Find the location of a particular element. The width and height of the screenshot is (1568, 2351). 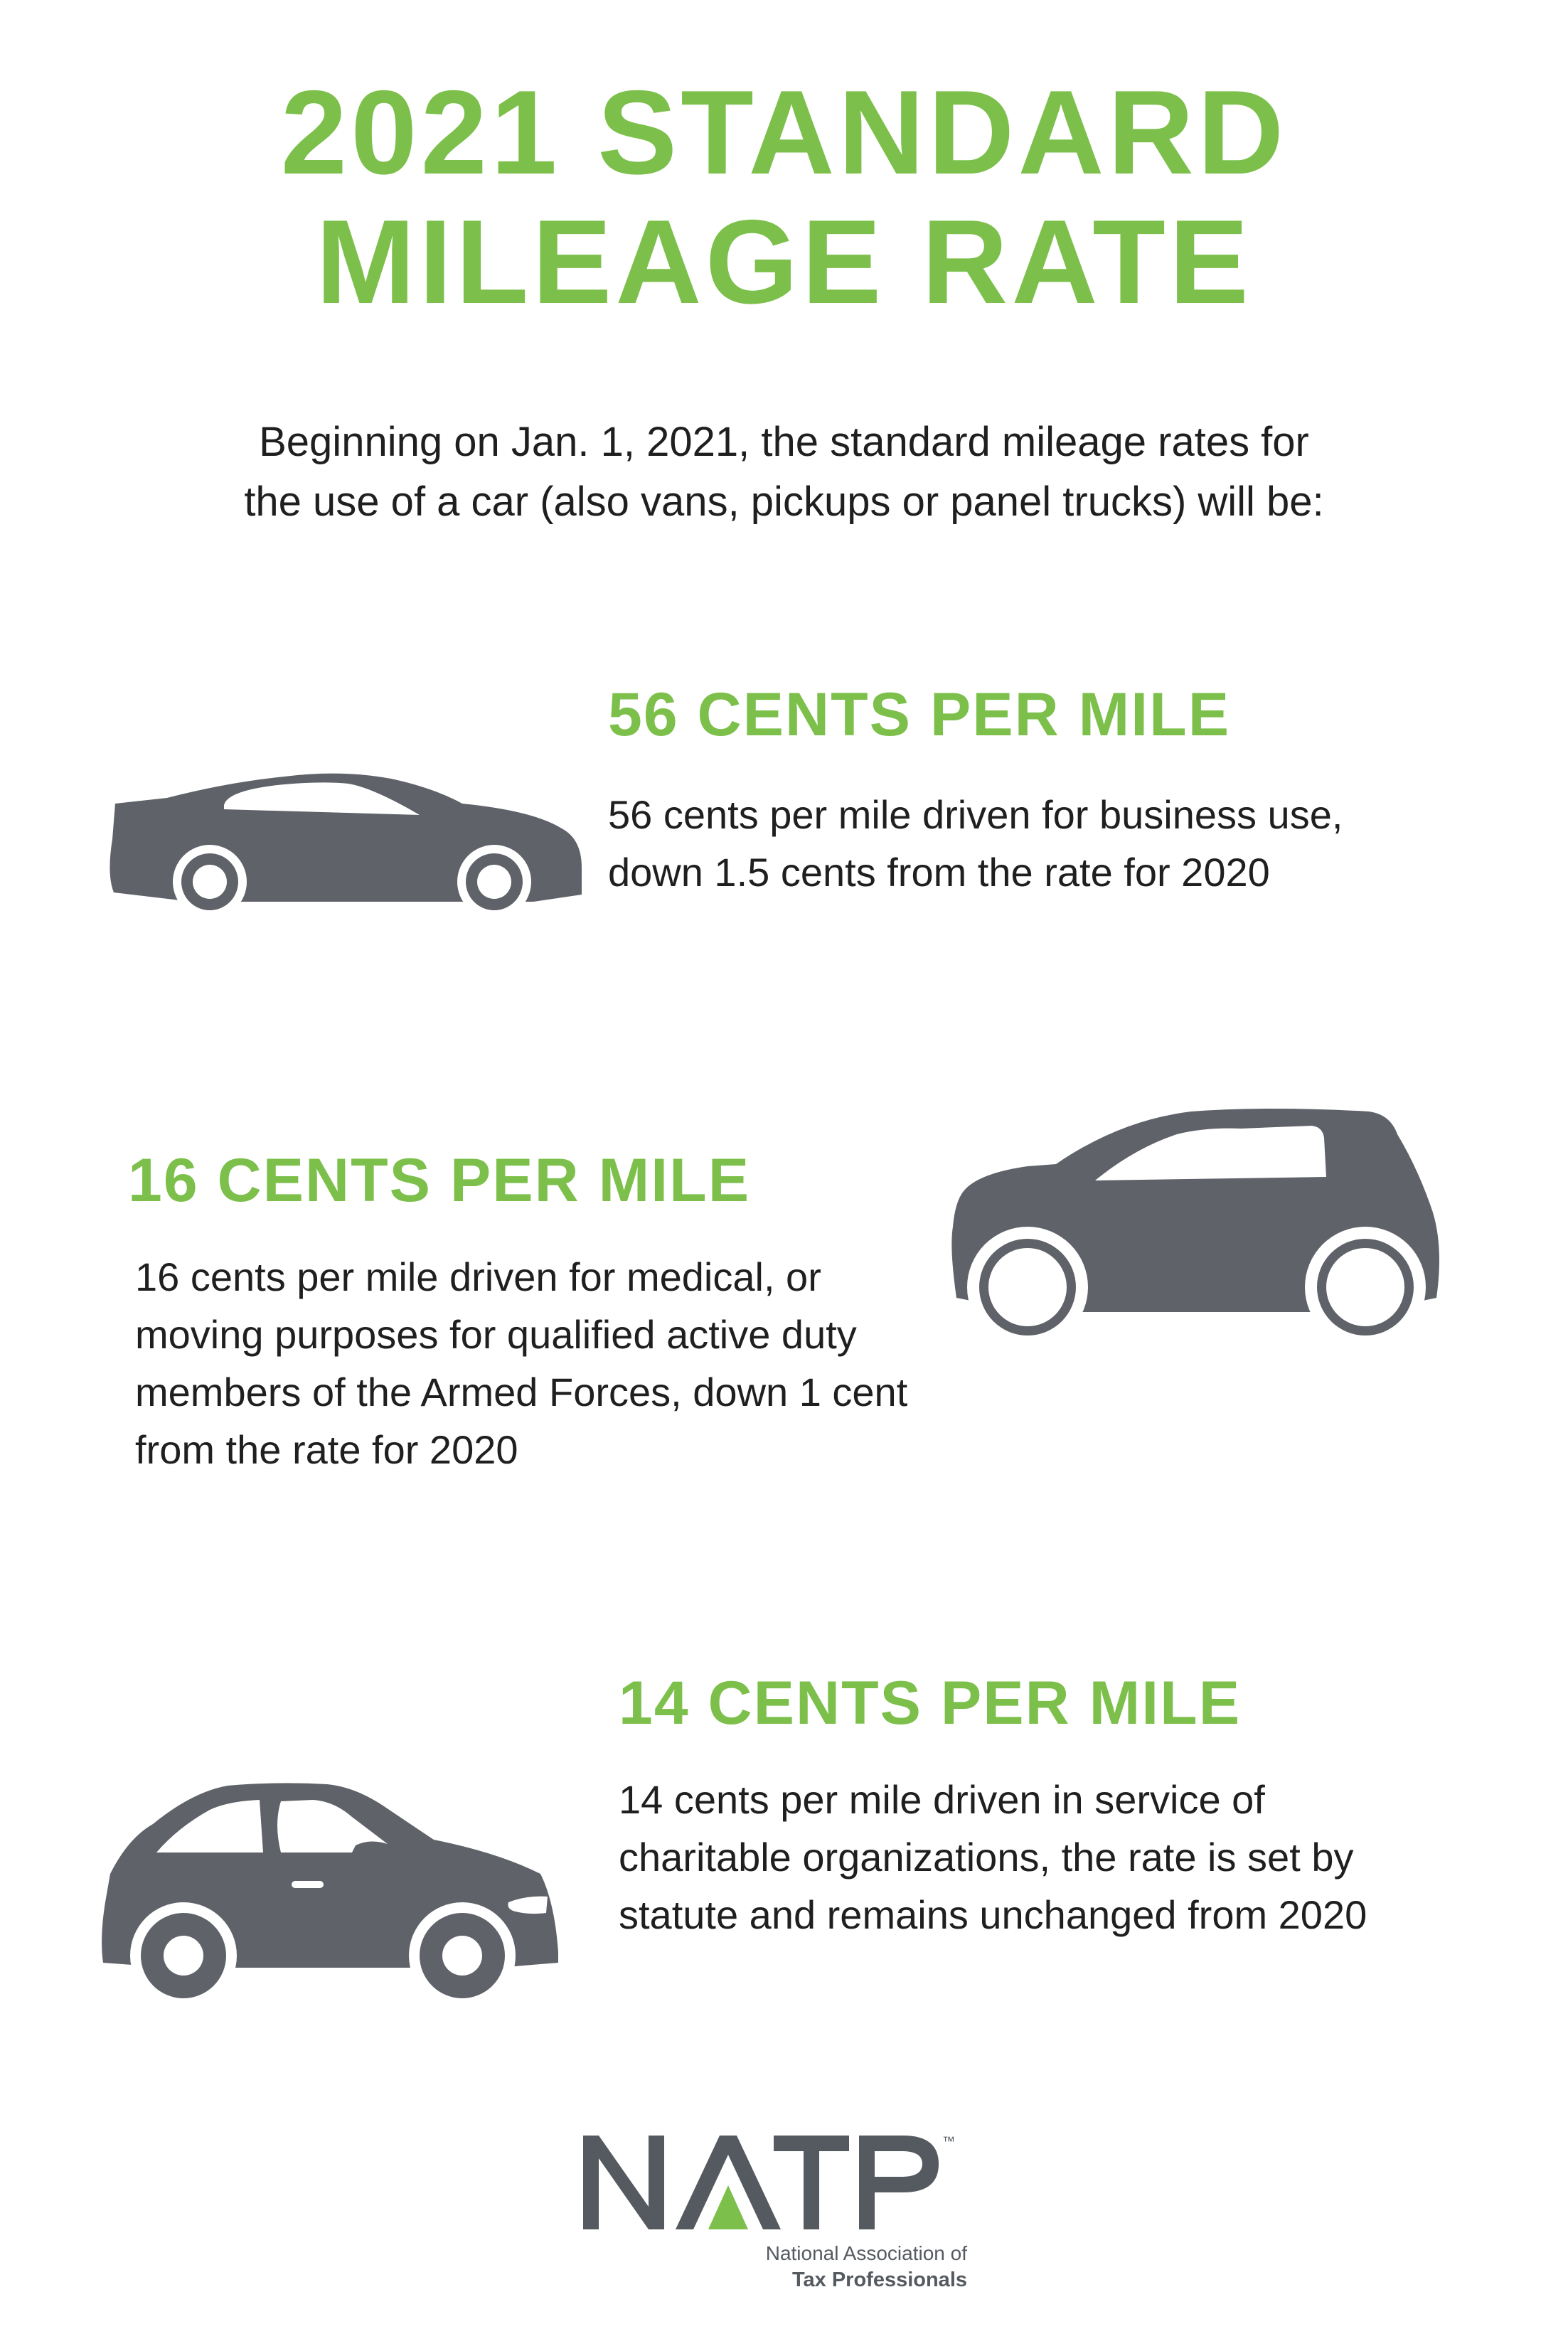

rate-description-line: 14 cents per mile driven in service of is located at coordinates (942, 1799).